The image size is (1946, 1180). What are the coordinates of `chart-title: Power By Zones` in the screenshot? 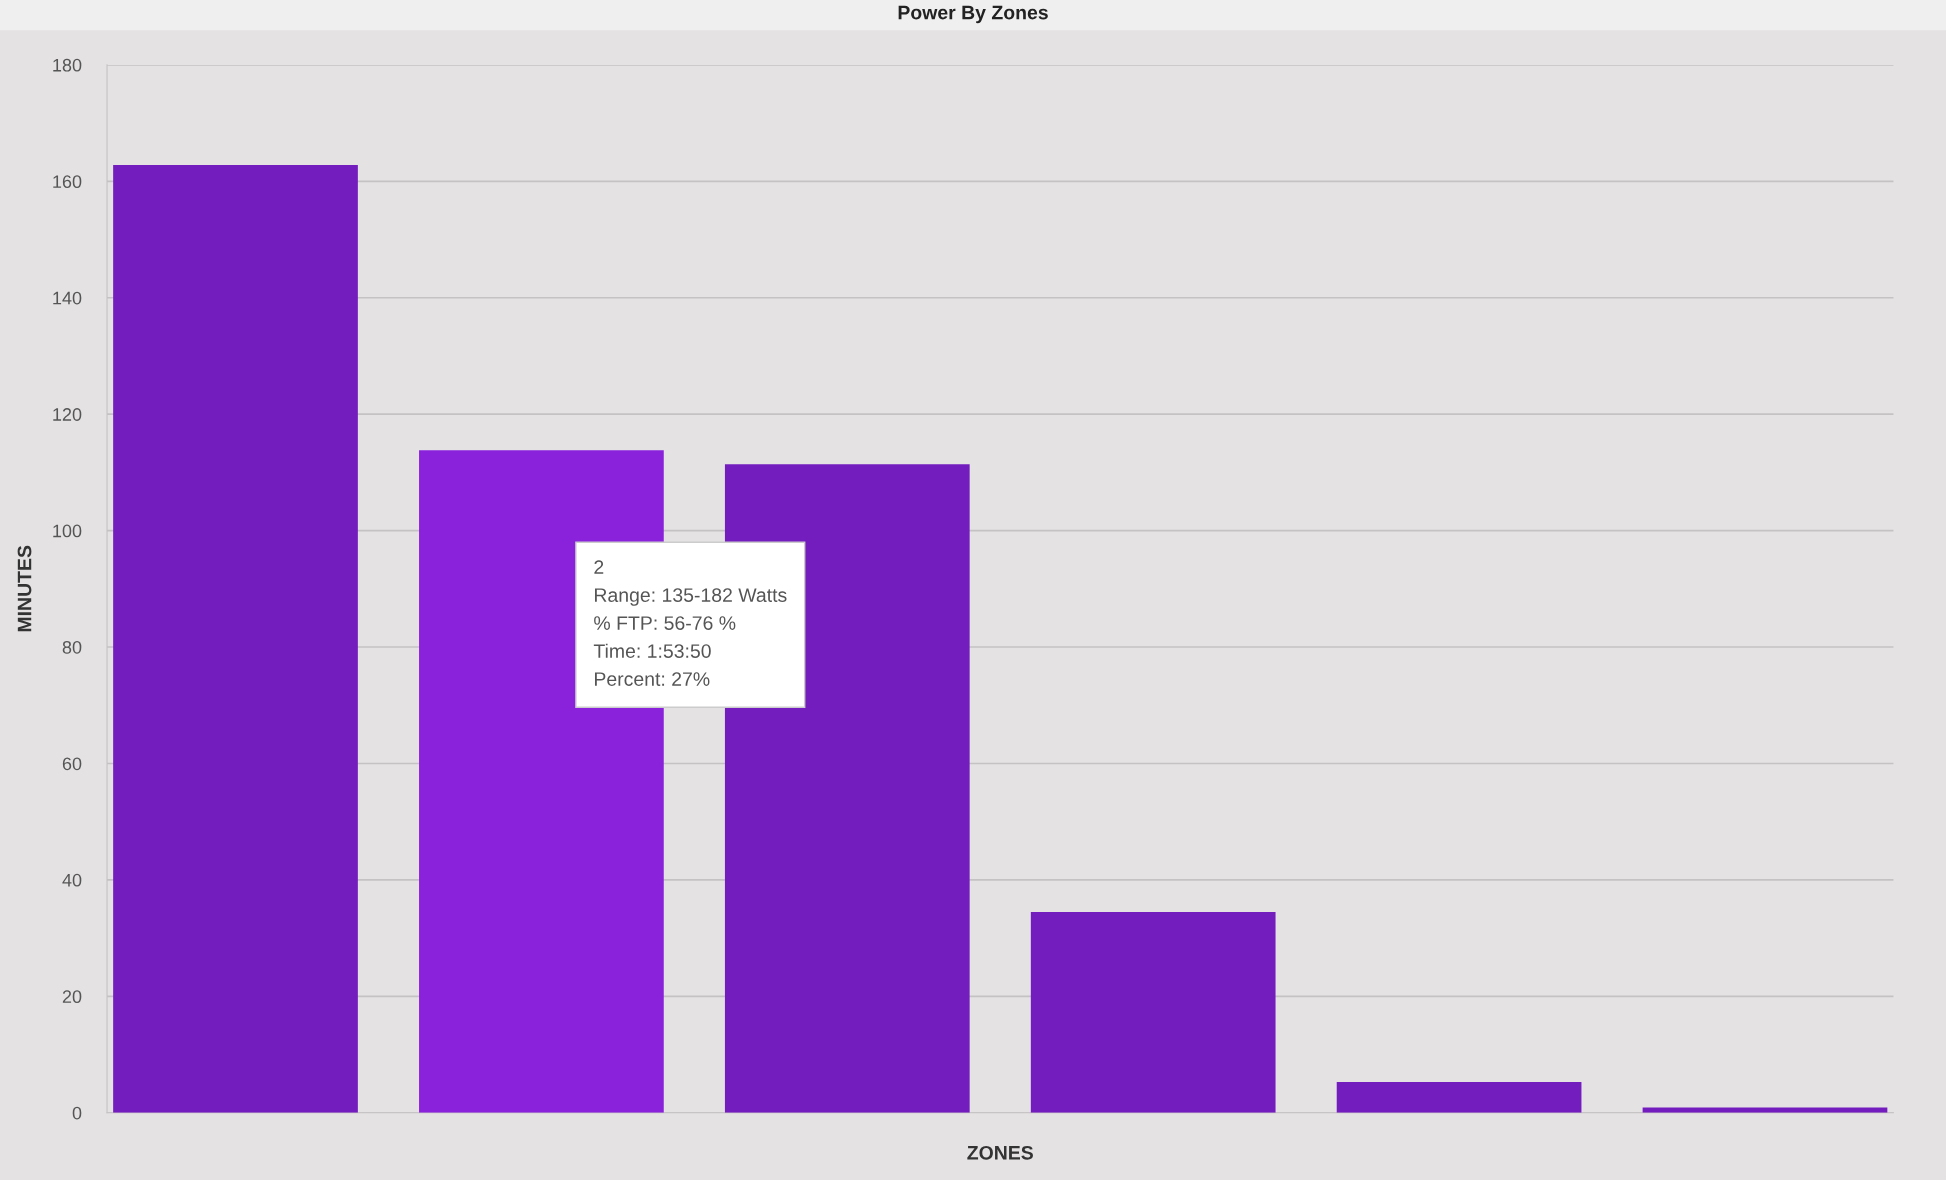 It's located at (973, 14).